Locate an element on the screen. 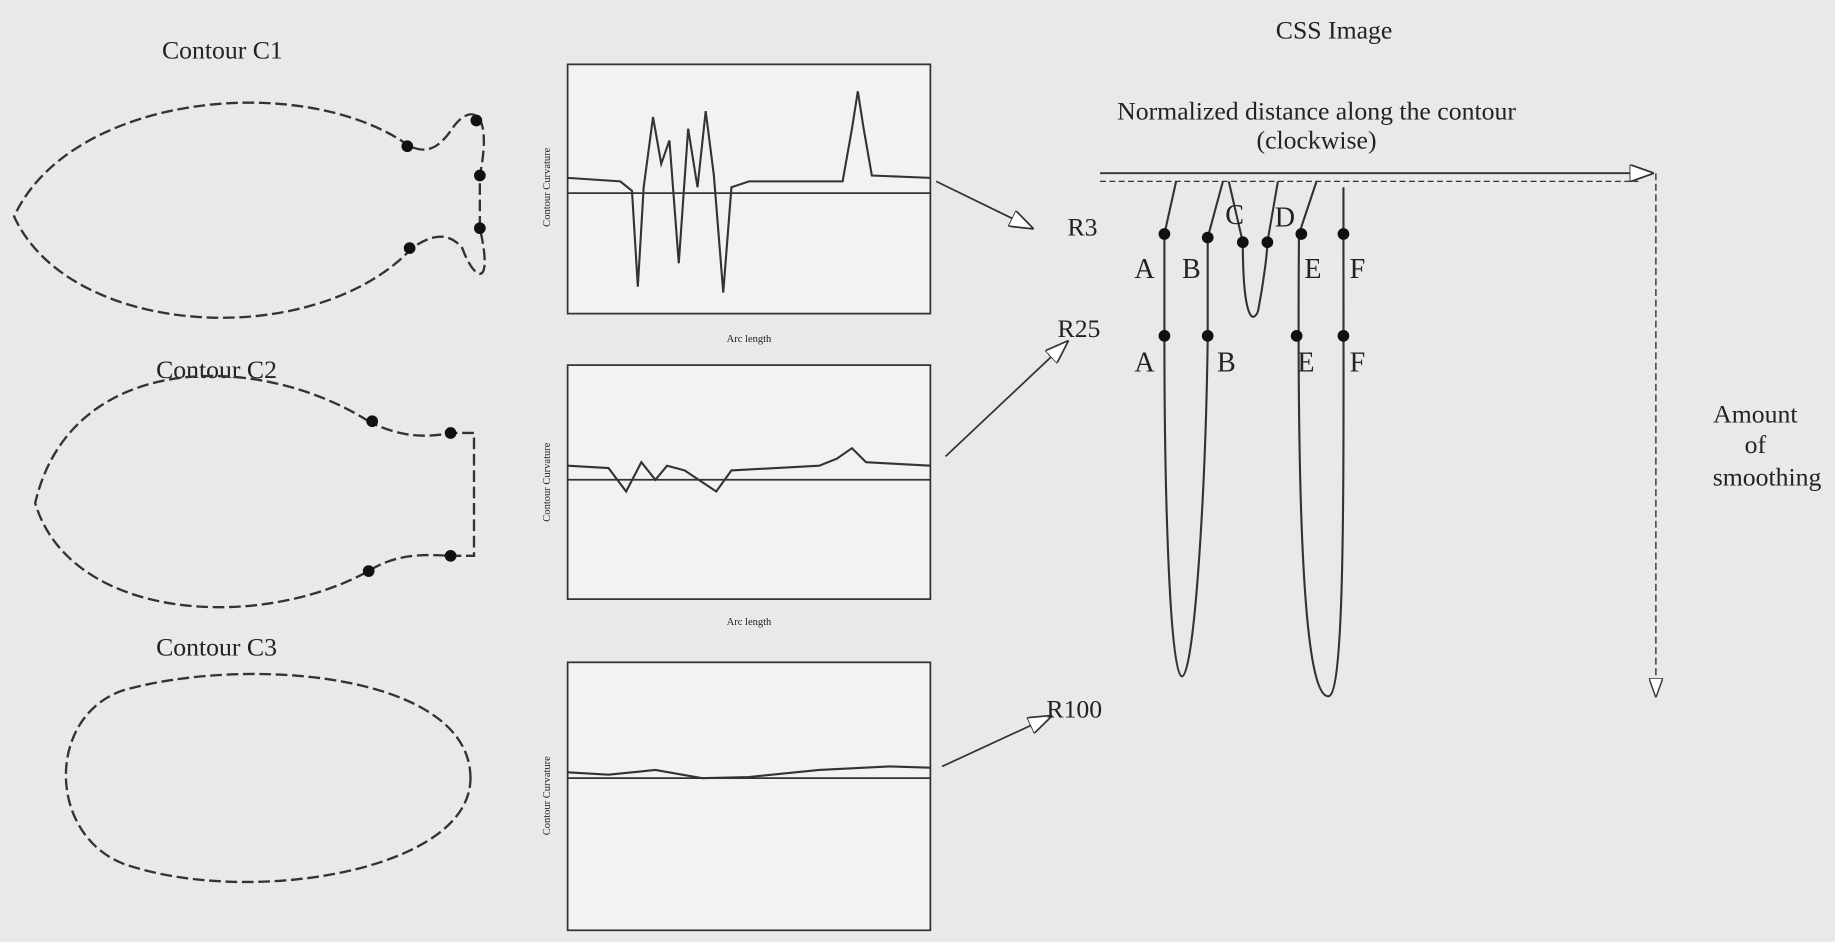  level-label: R25 is located at coordinates (1079, 328).